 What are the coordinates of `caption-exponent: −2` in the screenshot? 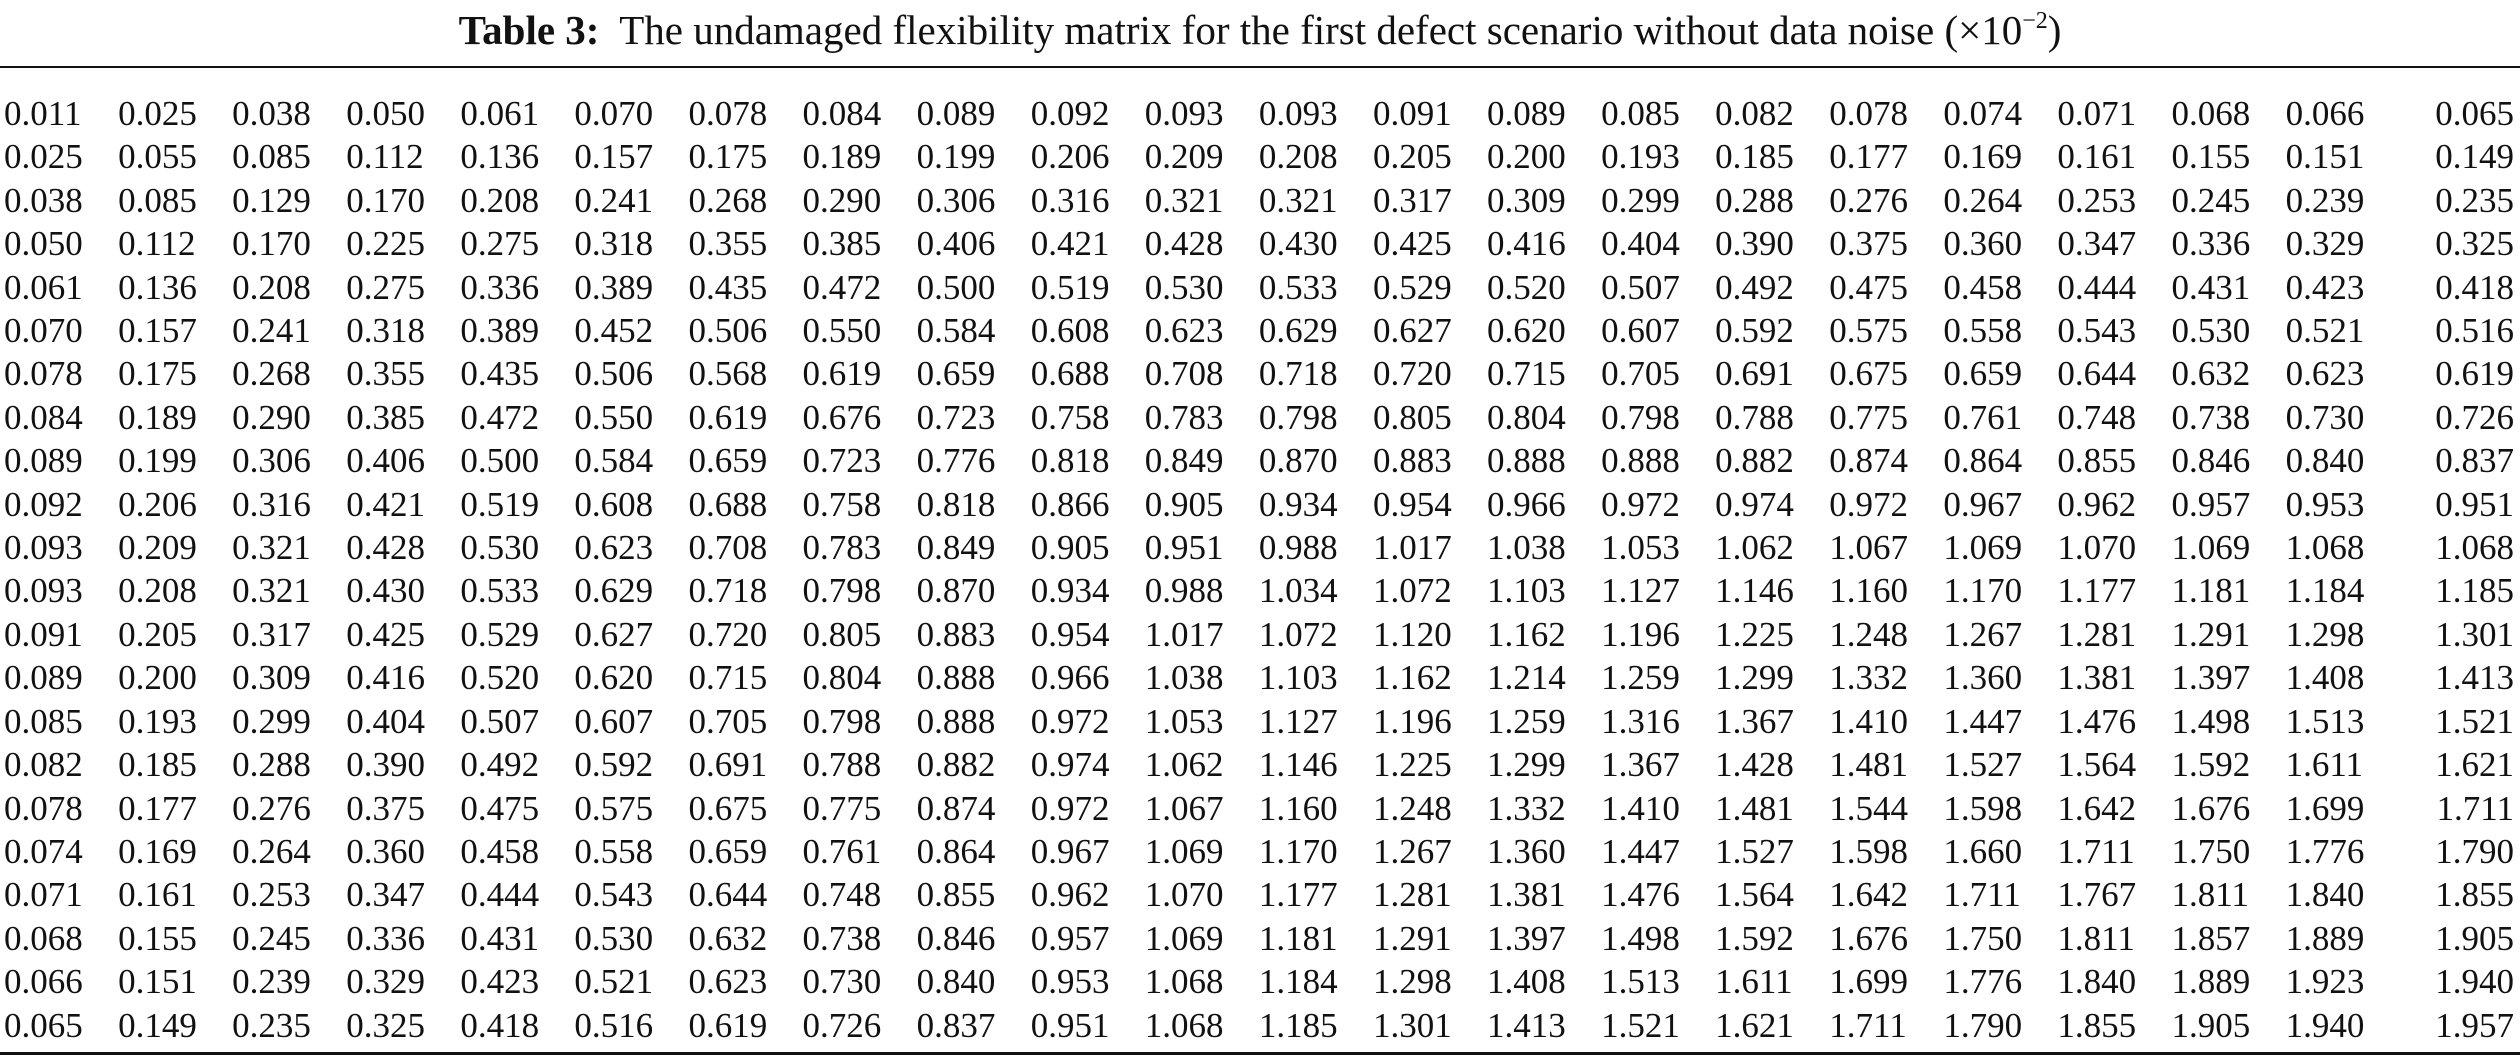 It's located at (2035, 21).